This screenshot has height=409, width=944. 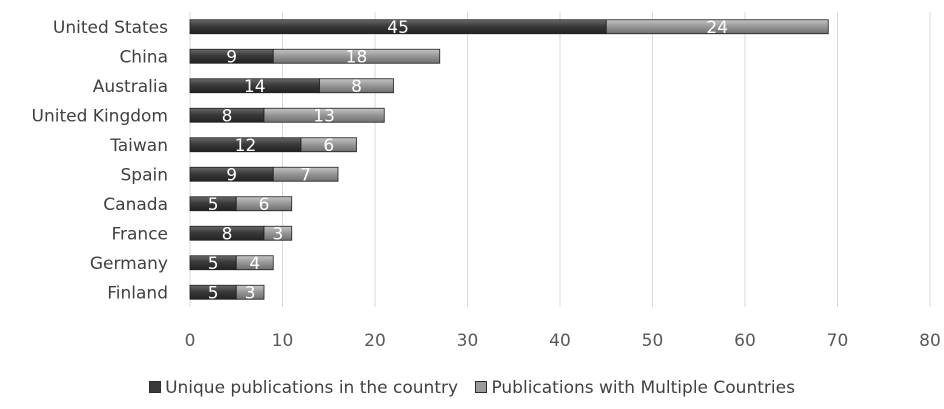 What do you see at coordinates (375, 341) in the screenshot?
I see `x-tick-label: 20` at bounding box center [375, 341].